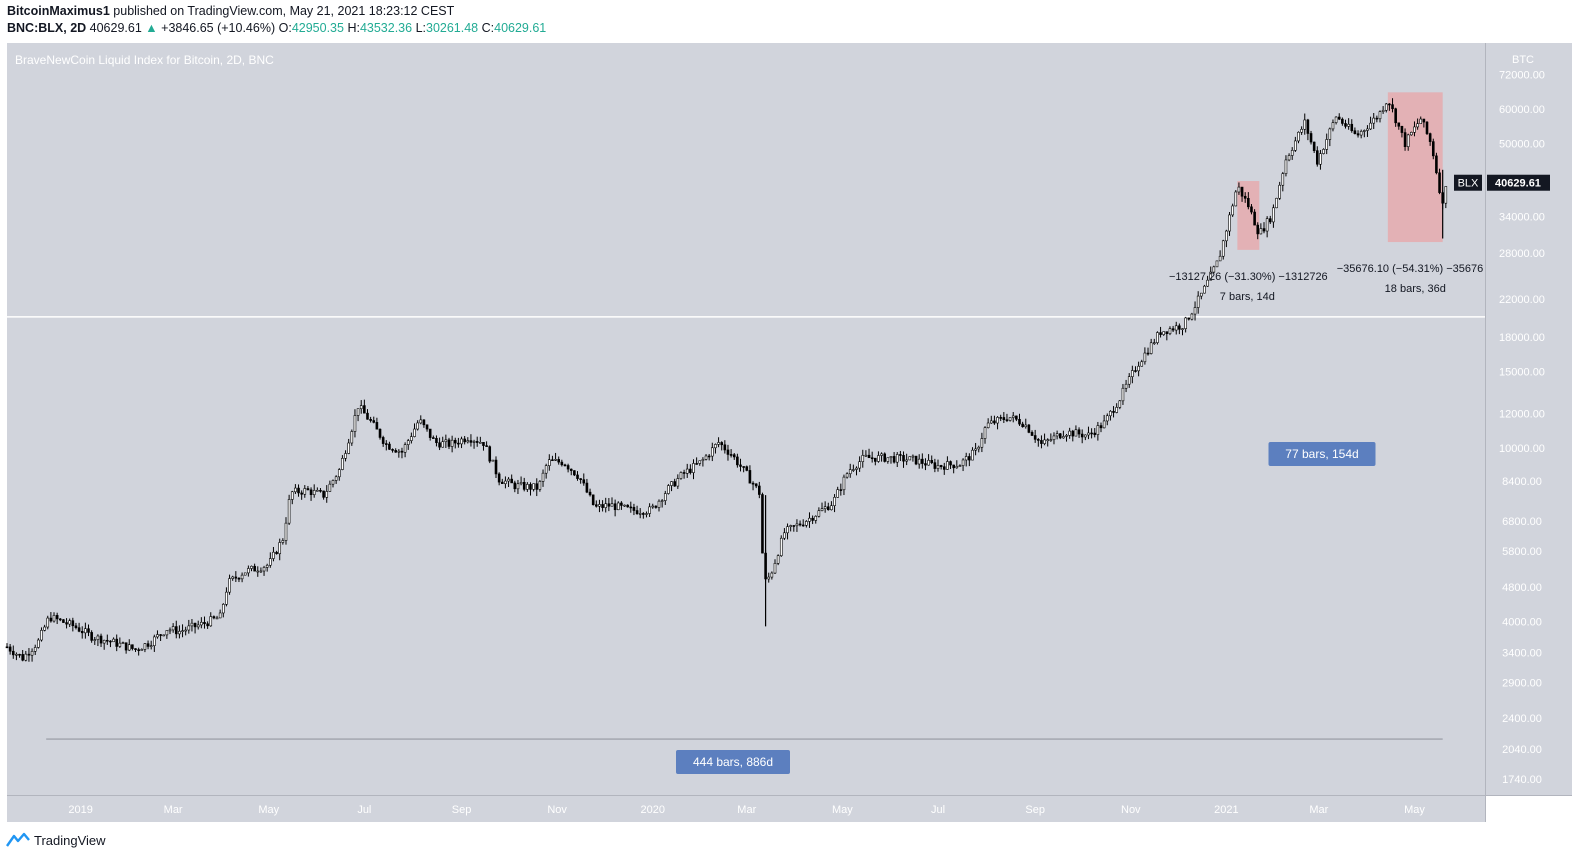  What do you see at coordinates (1522, 750) in the screenshot?
I see `y-tick-label: 2040.00` at bounding box center [1522, 750].